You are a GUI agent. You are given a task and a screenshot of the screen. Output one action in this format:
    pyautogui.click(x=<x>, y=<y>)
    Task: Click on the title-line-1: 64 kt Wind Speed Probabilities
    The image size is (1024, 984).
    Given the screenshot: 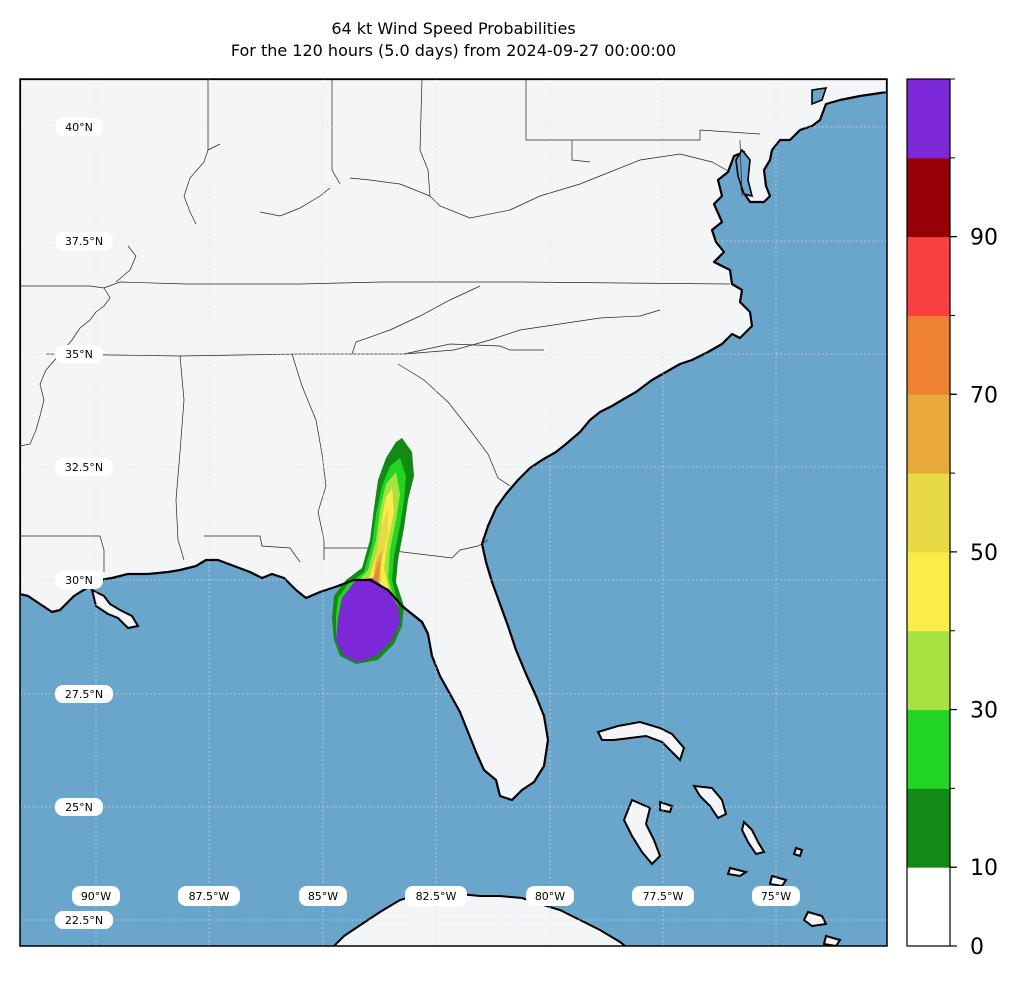 What is the action you would take?
    pyautogui.click(x=453, y=28)
    